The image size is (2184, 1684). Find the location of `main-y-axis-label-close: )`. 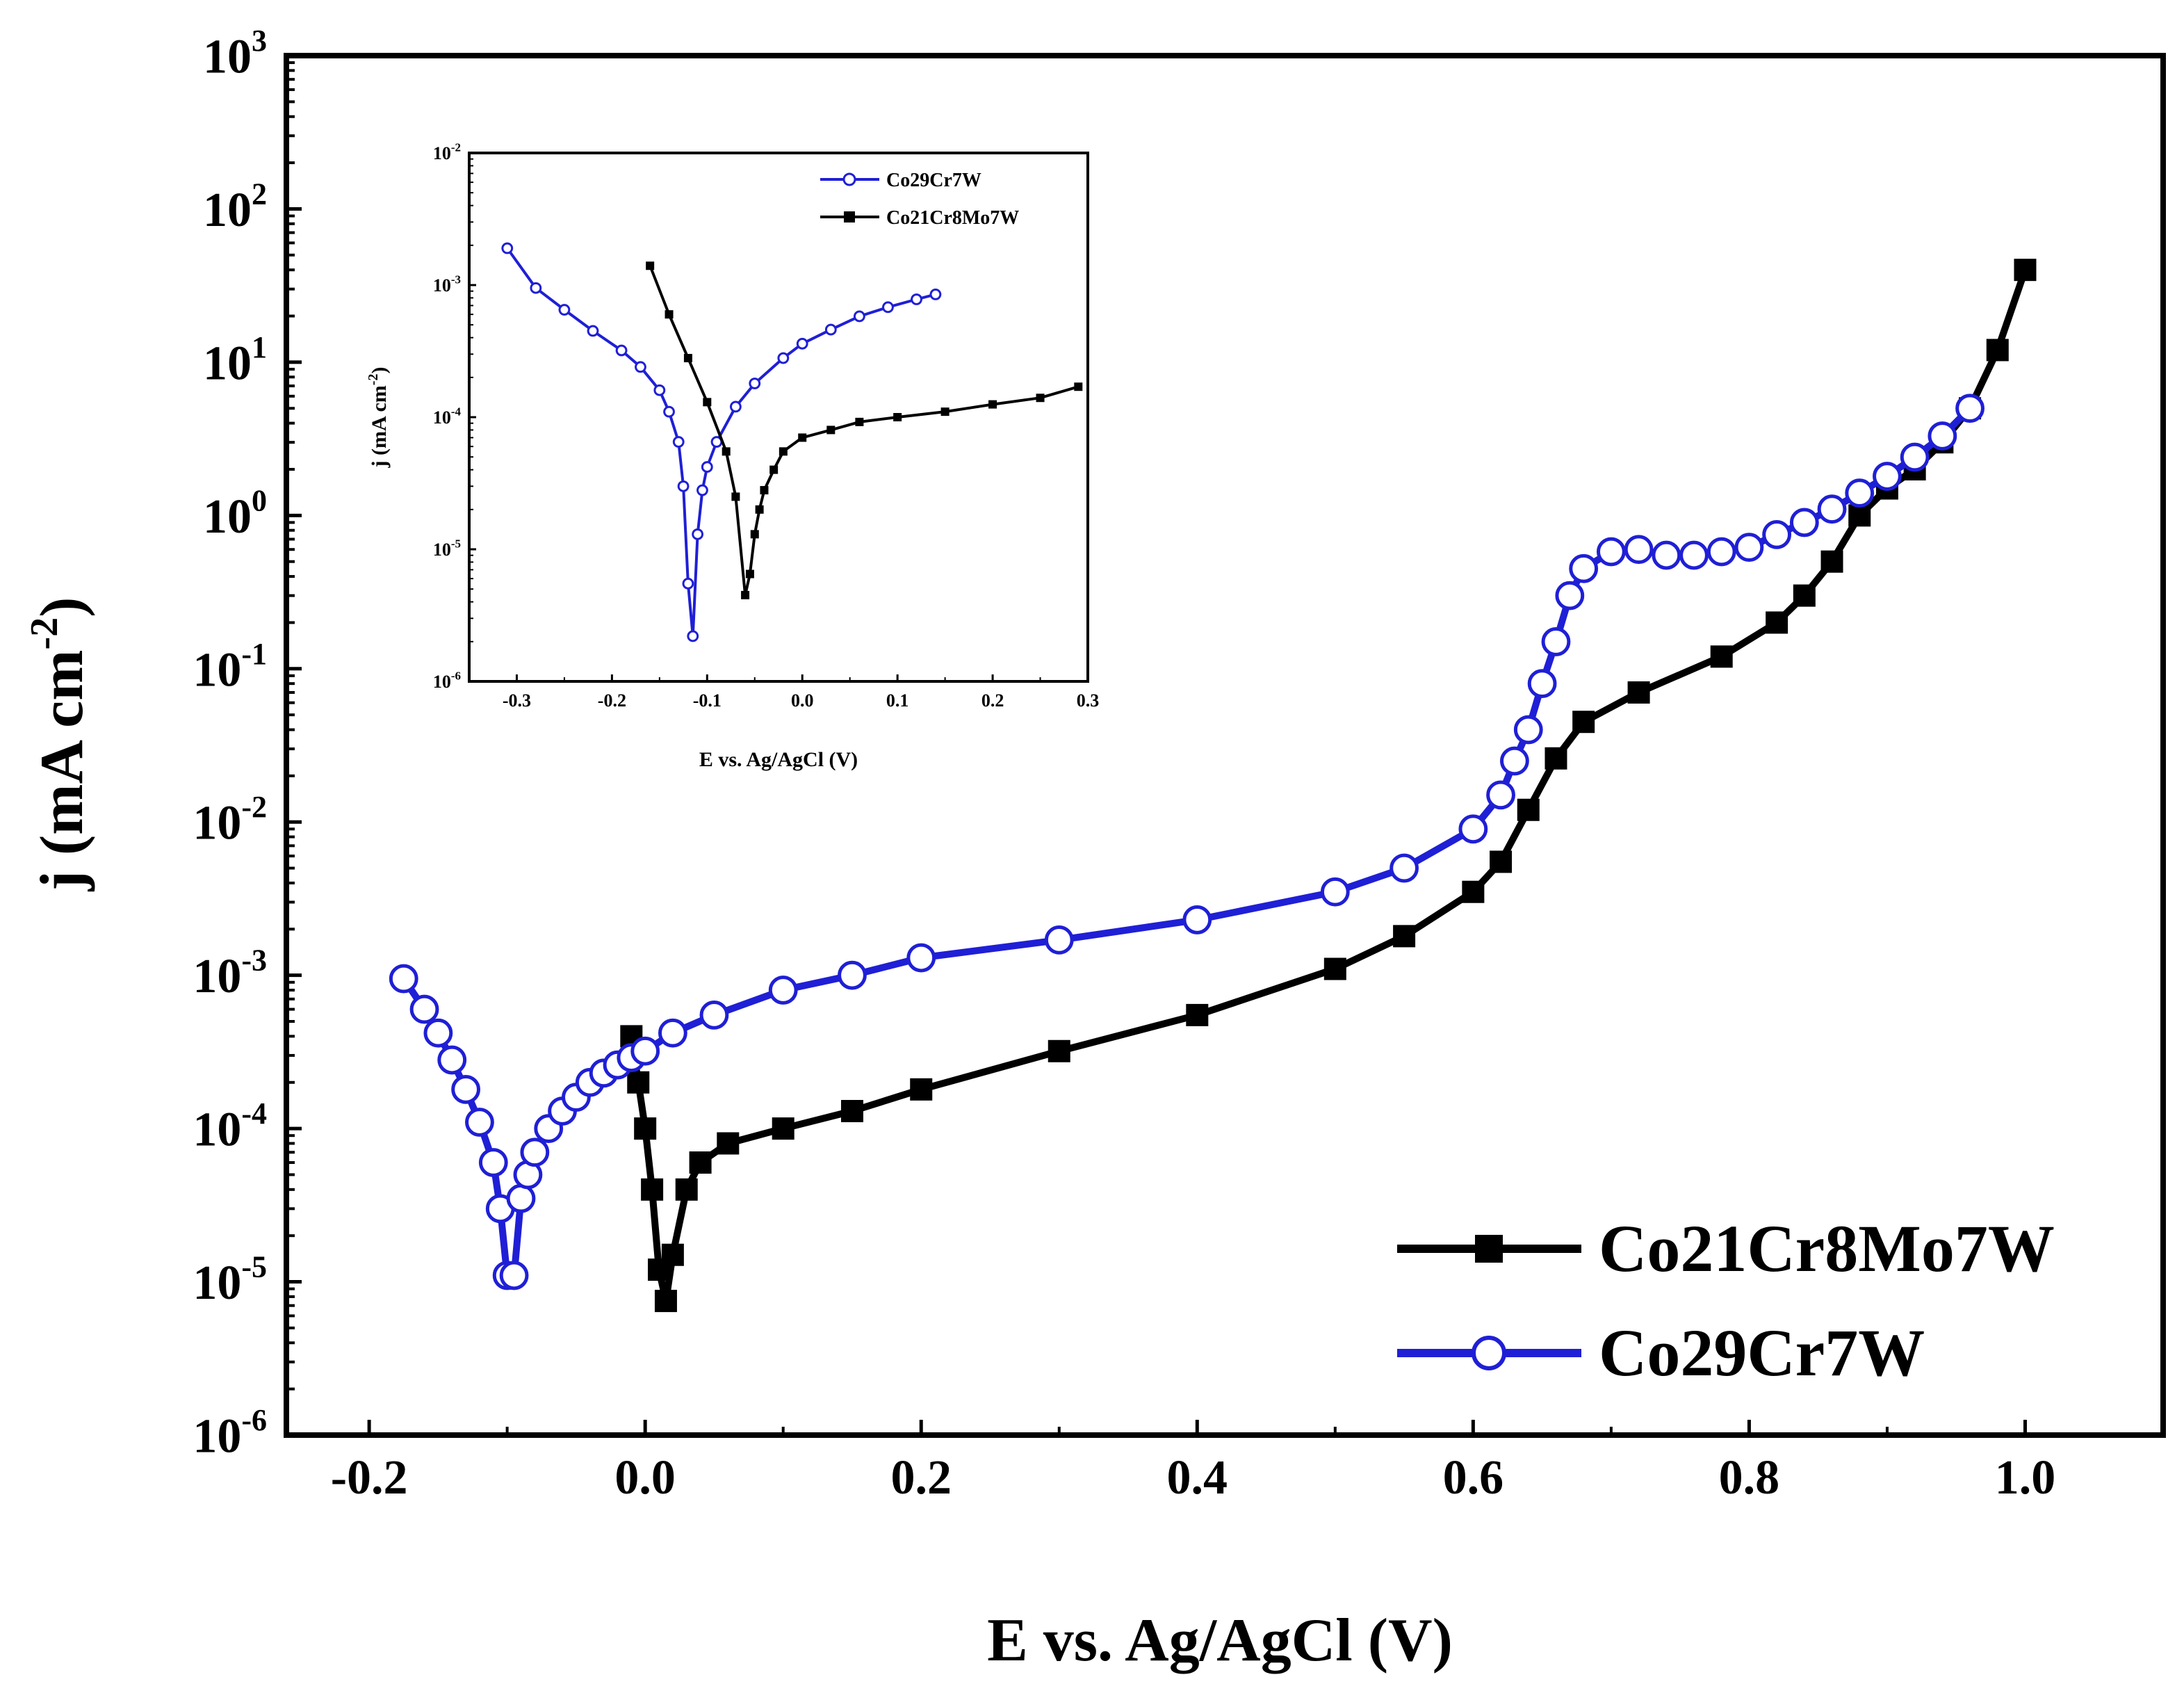

main-y-axis-label-close: ) is located at coordinates (62, 607).